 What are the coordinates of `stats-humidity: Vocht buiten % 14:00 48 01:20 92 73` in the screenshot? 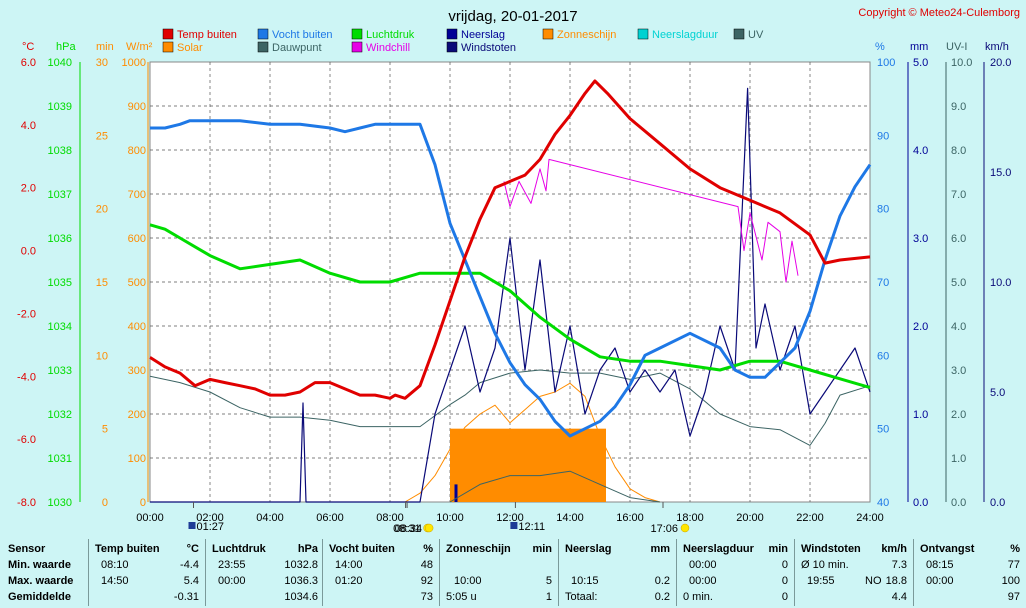 It's located at (381, 572).